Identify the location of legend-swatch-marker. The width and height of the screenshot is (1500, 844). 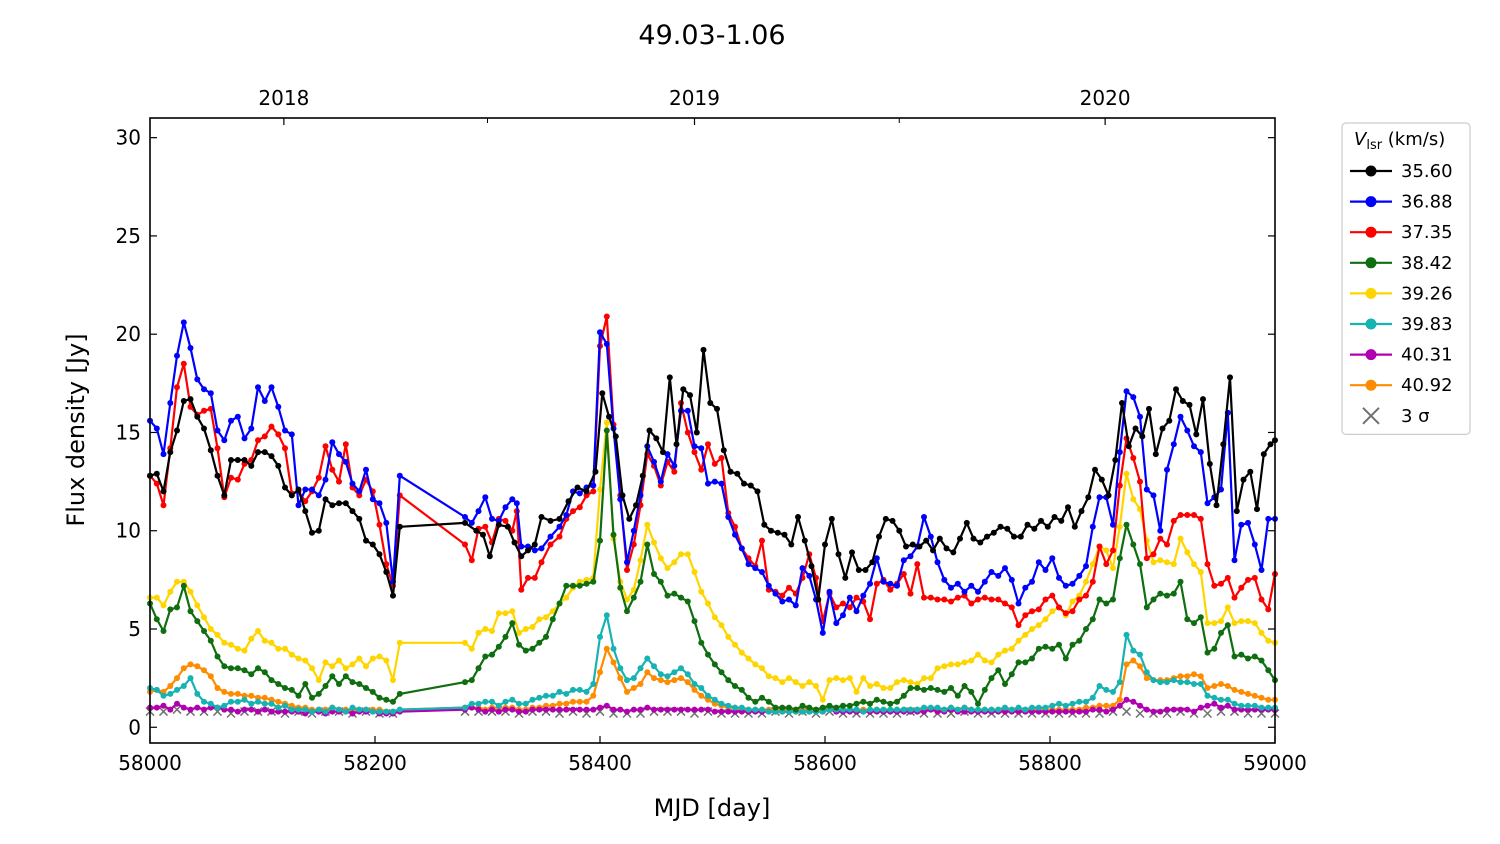
(1371, 202).